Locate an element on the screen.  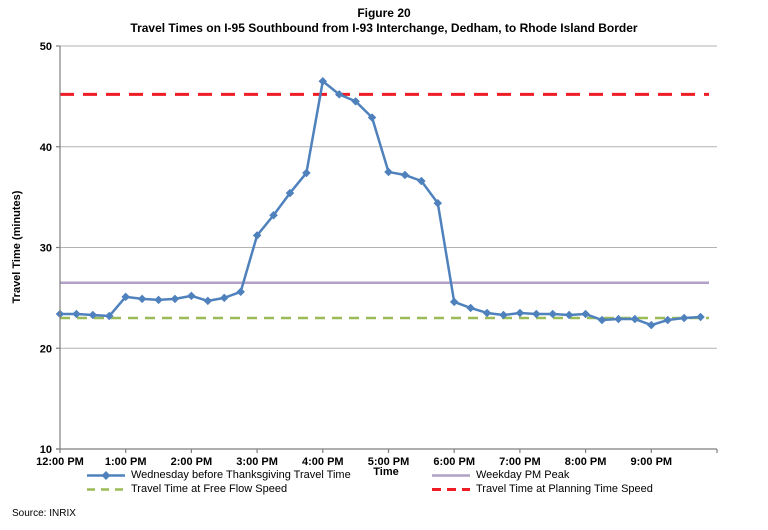
legend-marker-red-dashed-line-icon is located at coordinates (451, 489).